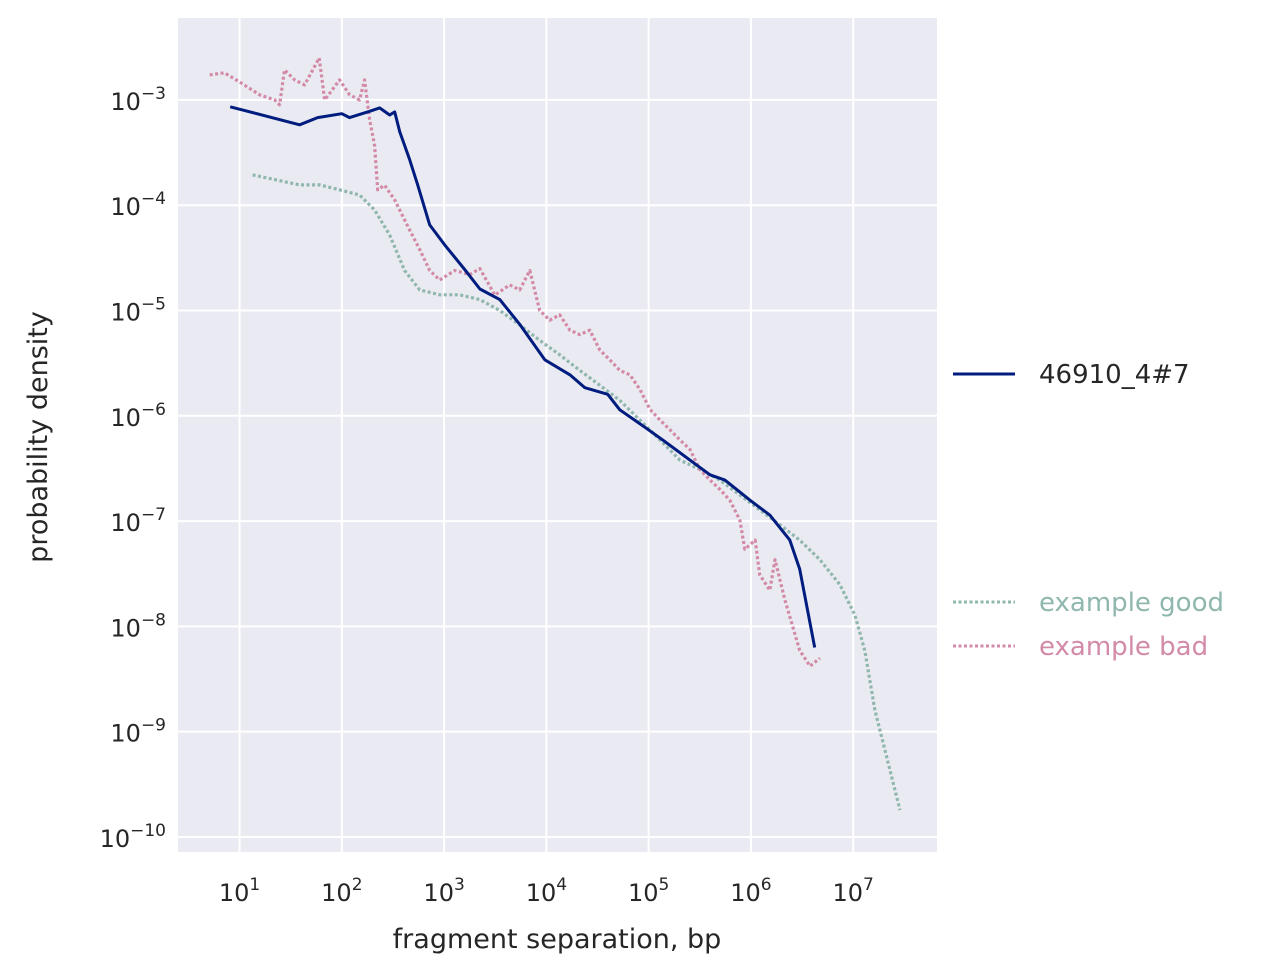  What do you see at coordinates (138, 416) in the screenshot?
I see `y-tick-label: 10⁻⁶` at bounding box center [138, 416].